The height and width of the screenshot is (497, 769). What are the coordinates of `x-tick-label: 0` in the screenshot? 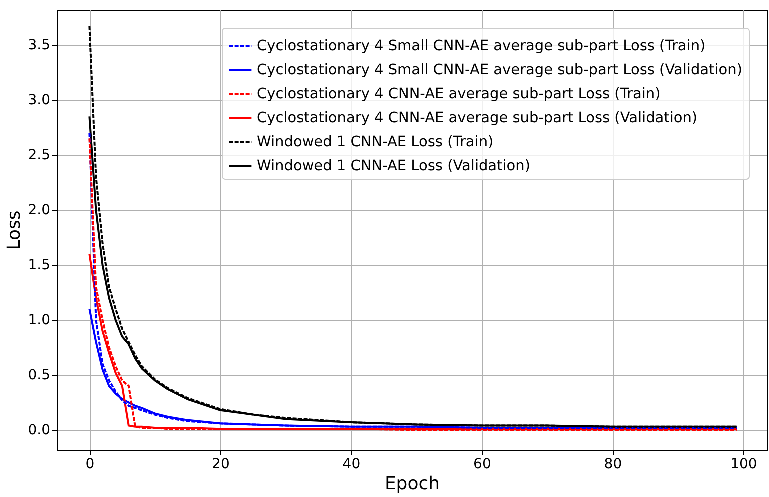 It's located at (90, 464).